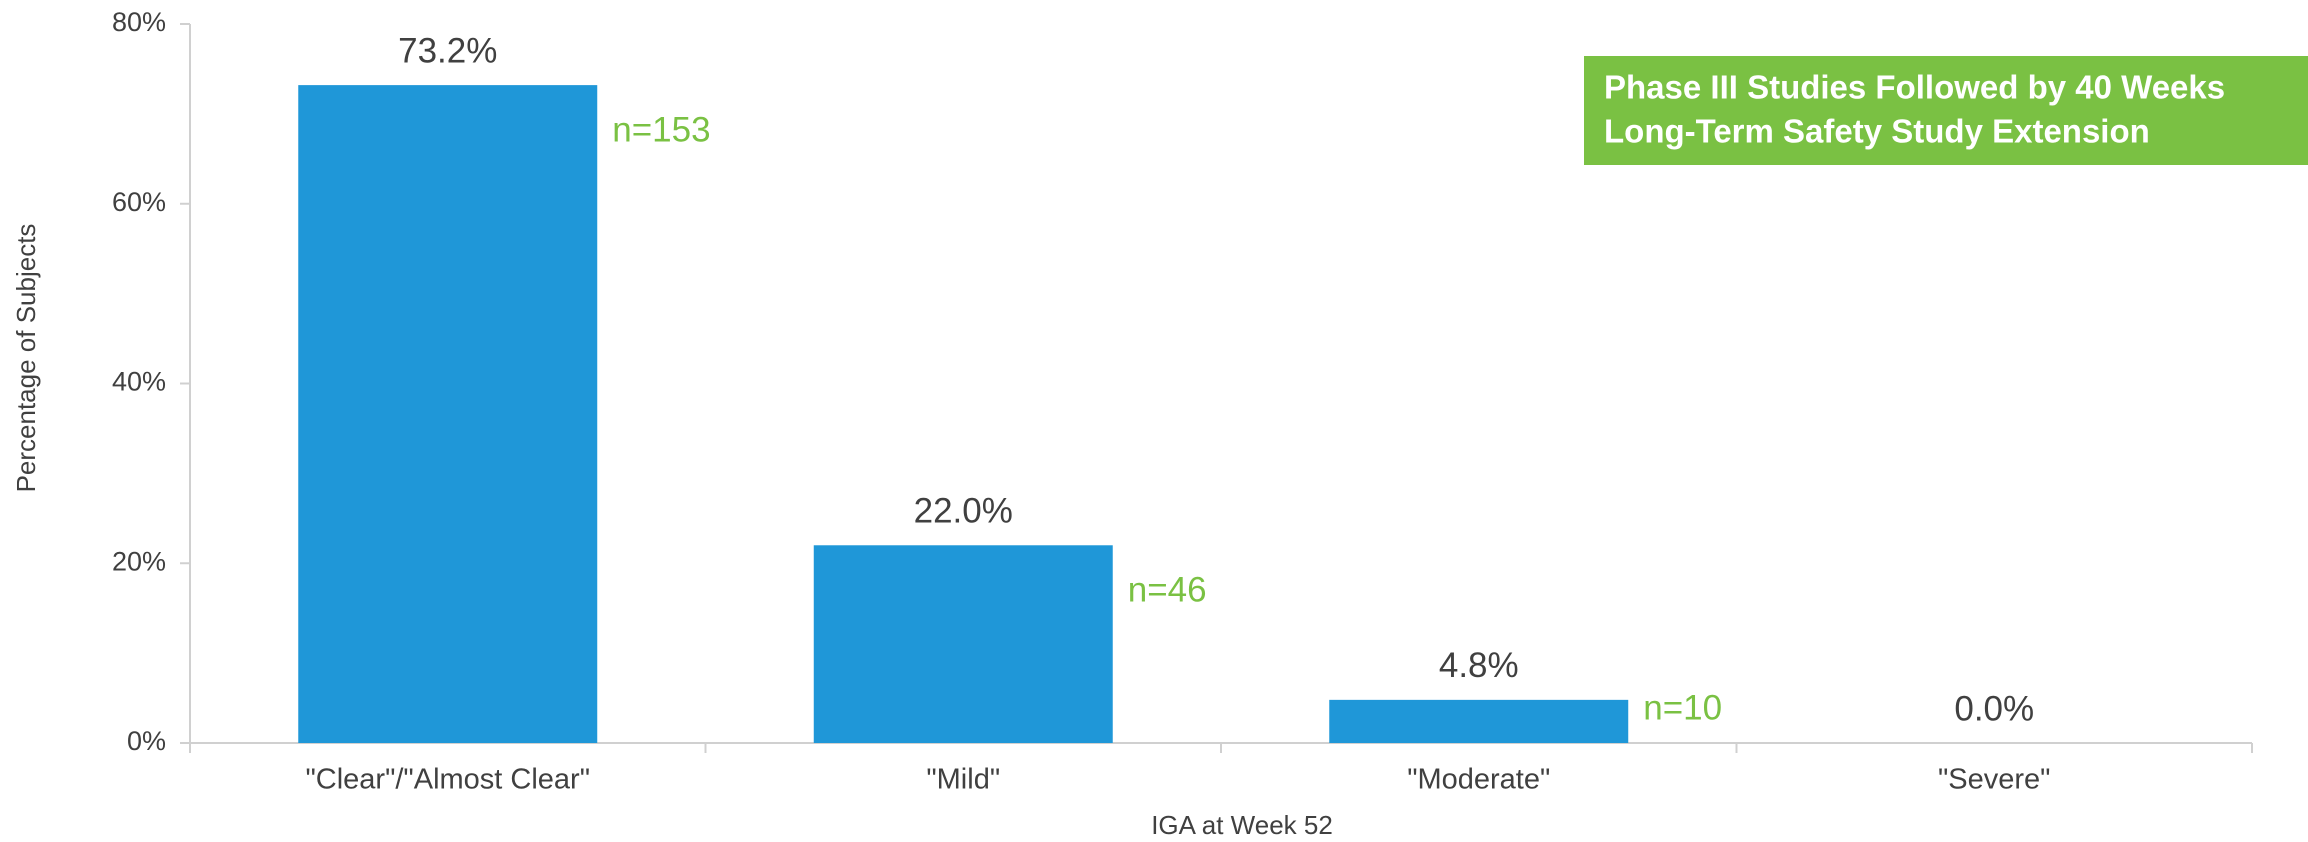 This screenshot has height=842, width=2308. I want to click on count-annotation: n=10, so click(1682, 707).